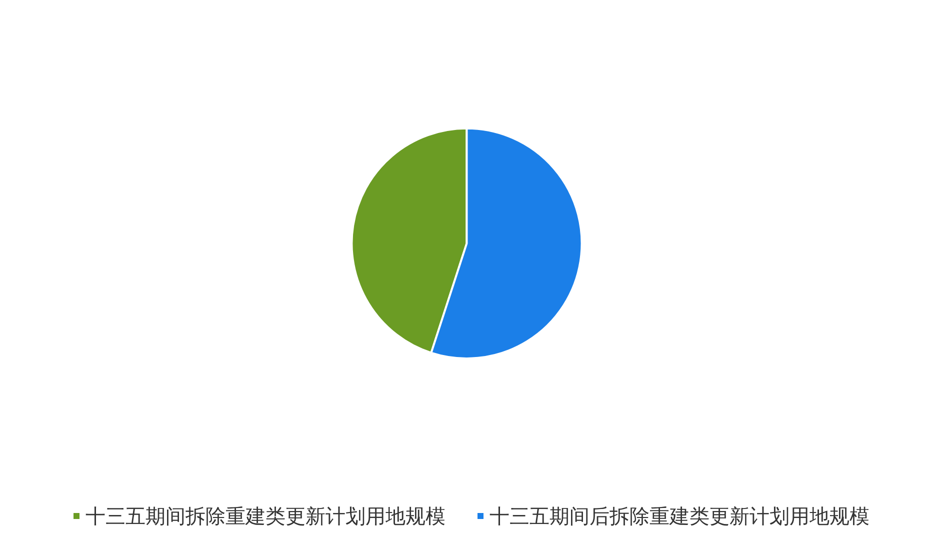  What do you see at coordinates (266, 516) in the screenshot?
I see `legend-label: 十三五期间拆除重建类更新计划用地规模` at bounding box center [266, 516].